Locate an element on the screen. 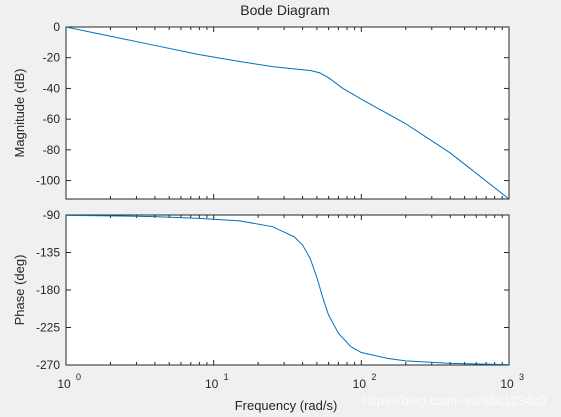  phase-y-tick-label: -270 is located at coordinates (48, 365).